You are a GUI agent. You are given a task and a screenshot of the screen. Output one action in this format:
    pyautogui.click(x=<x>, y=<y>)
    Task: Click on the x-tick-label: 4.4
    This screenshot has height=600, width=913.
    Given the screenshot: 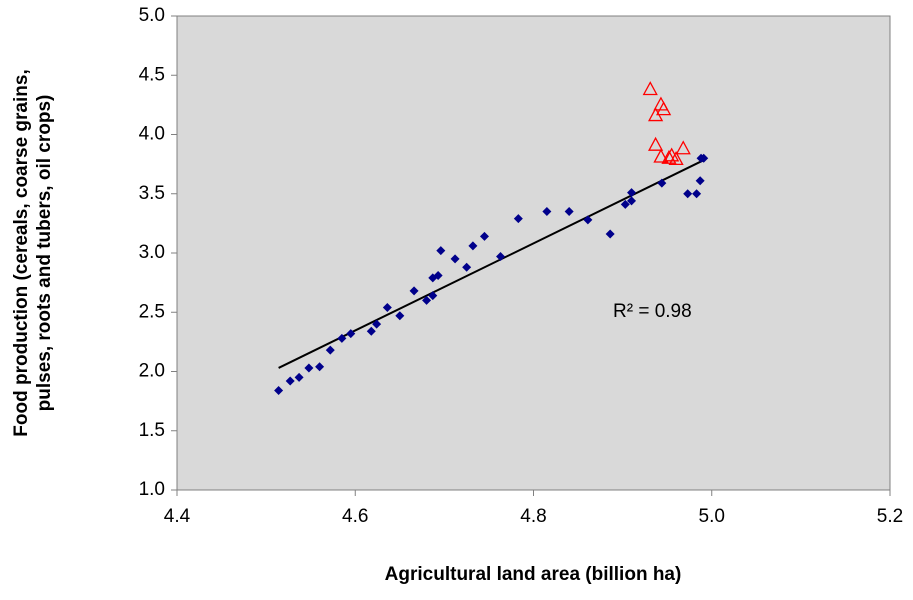 What is the action you would take?
    pyautogui.click(x=177, y=516)
    